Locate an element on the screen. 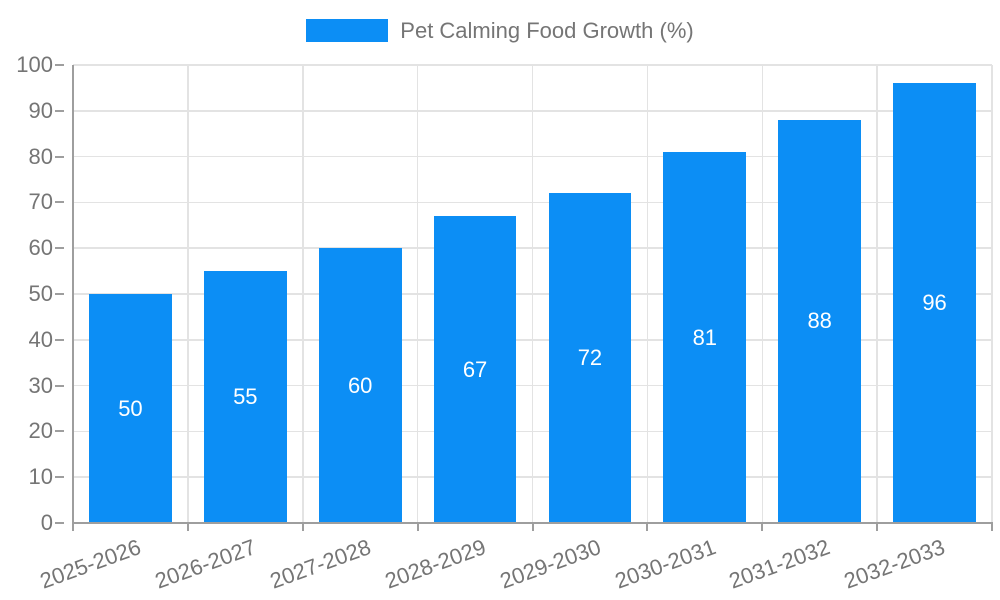  legend-swatch is located at coordinates (347, 30).